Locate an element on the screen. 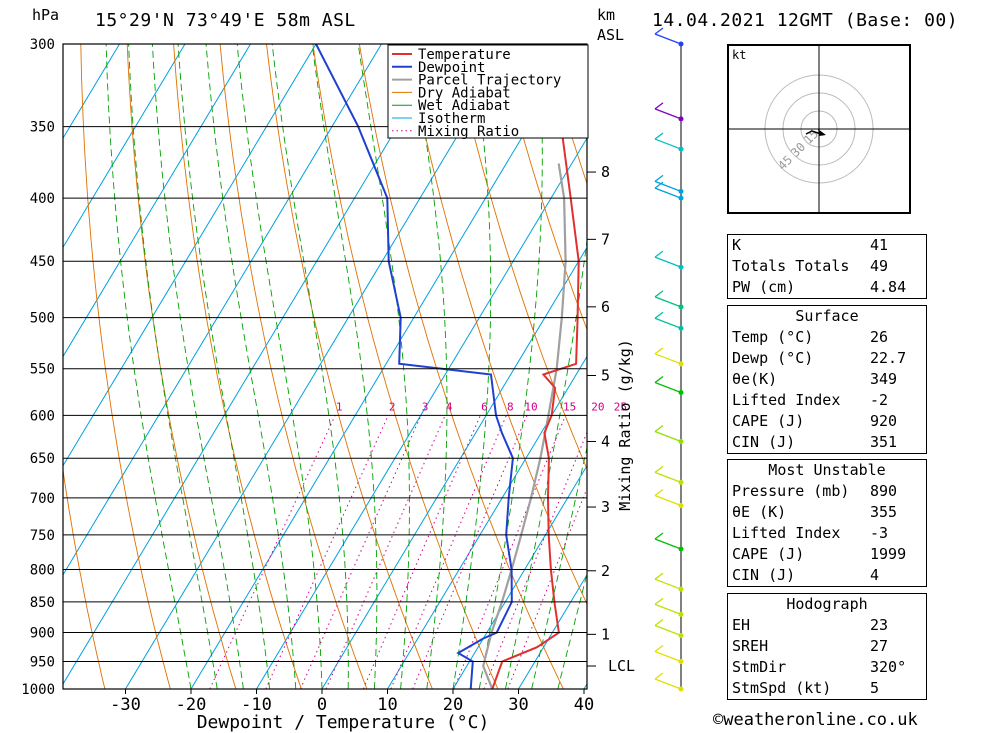 The width and height of the screenshot is (1000, 733). mixing-ratio-label: 6 is located at coordinates (484, 406).